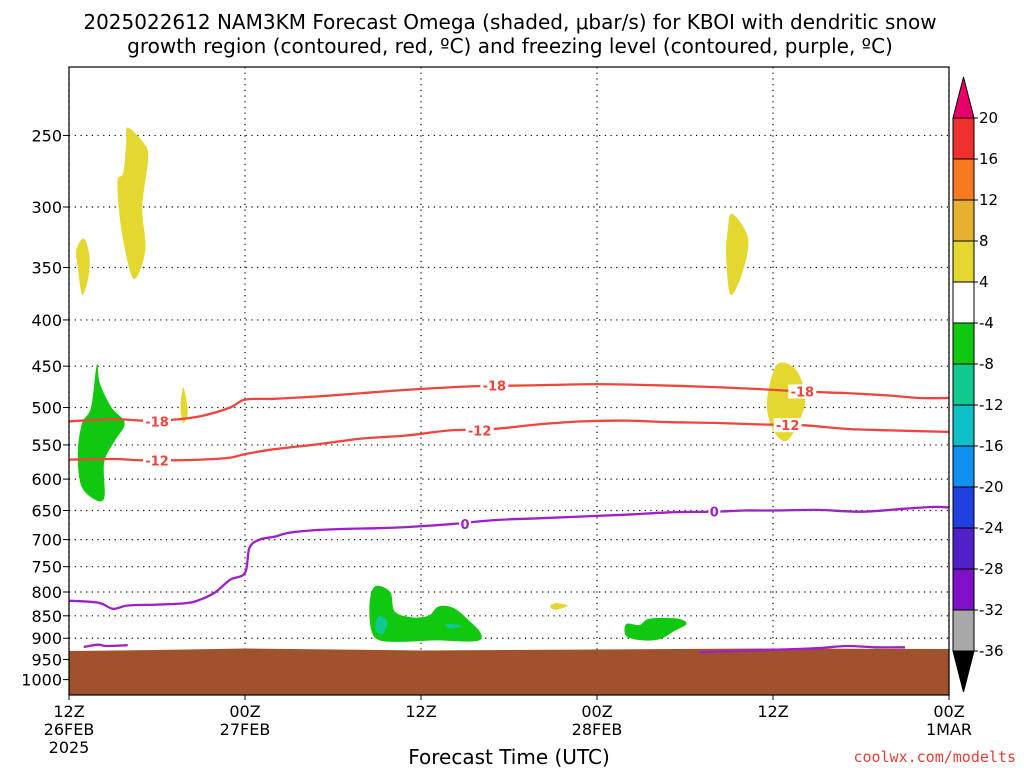 The image size is (1024, 768). Describe the element at coordinates (596, 711) in the screenshot. I see `x-tick-label-3-1: 00Z` at that location.